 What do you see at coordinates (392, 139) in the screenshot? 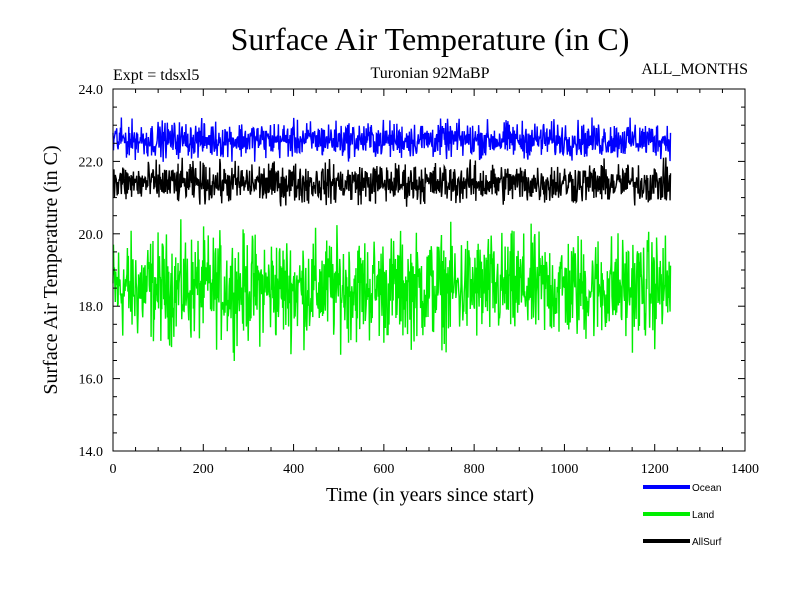
I see `series-line-ocean` at bounding box center [392, 139].